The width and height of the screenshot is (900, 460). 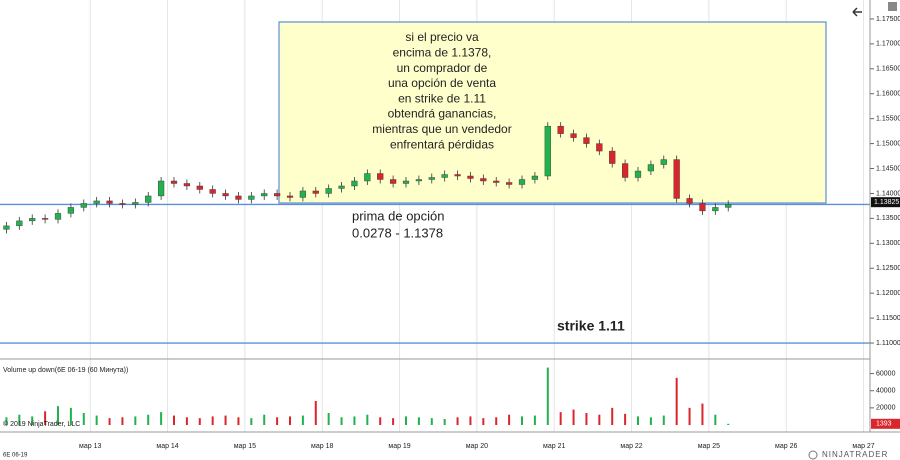 What do you see at coordinates (813, 455) in the screenshot?
I see `brand-logo` at bounding box center [813, 455].